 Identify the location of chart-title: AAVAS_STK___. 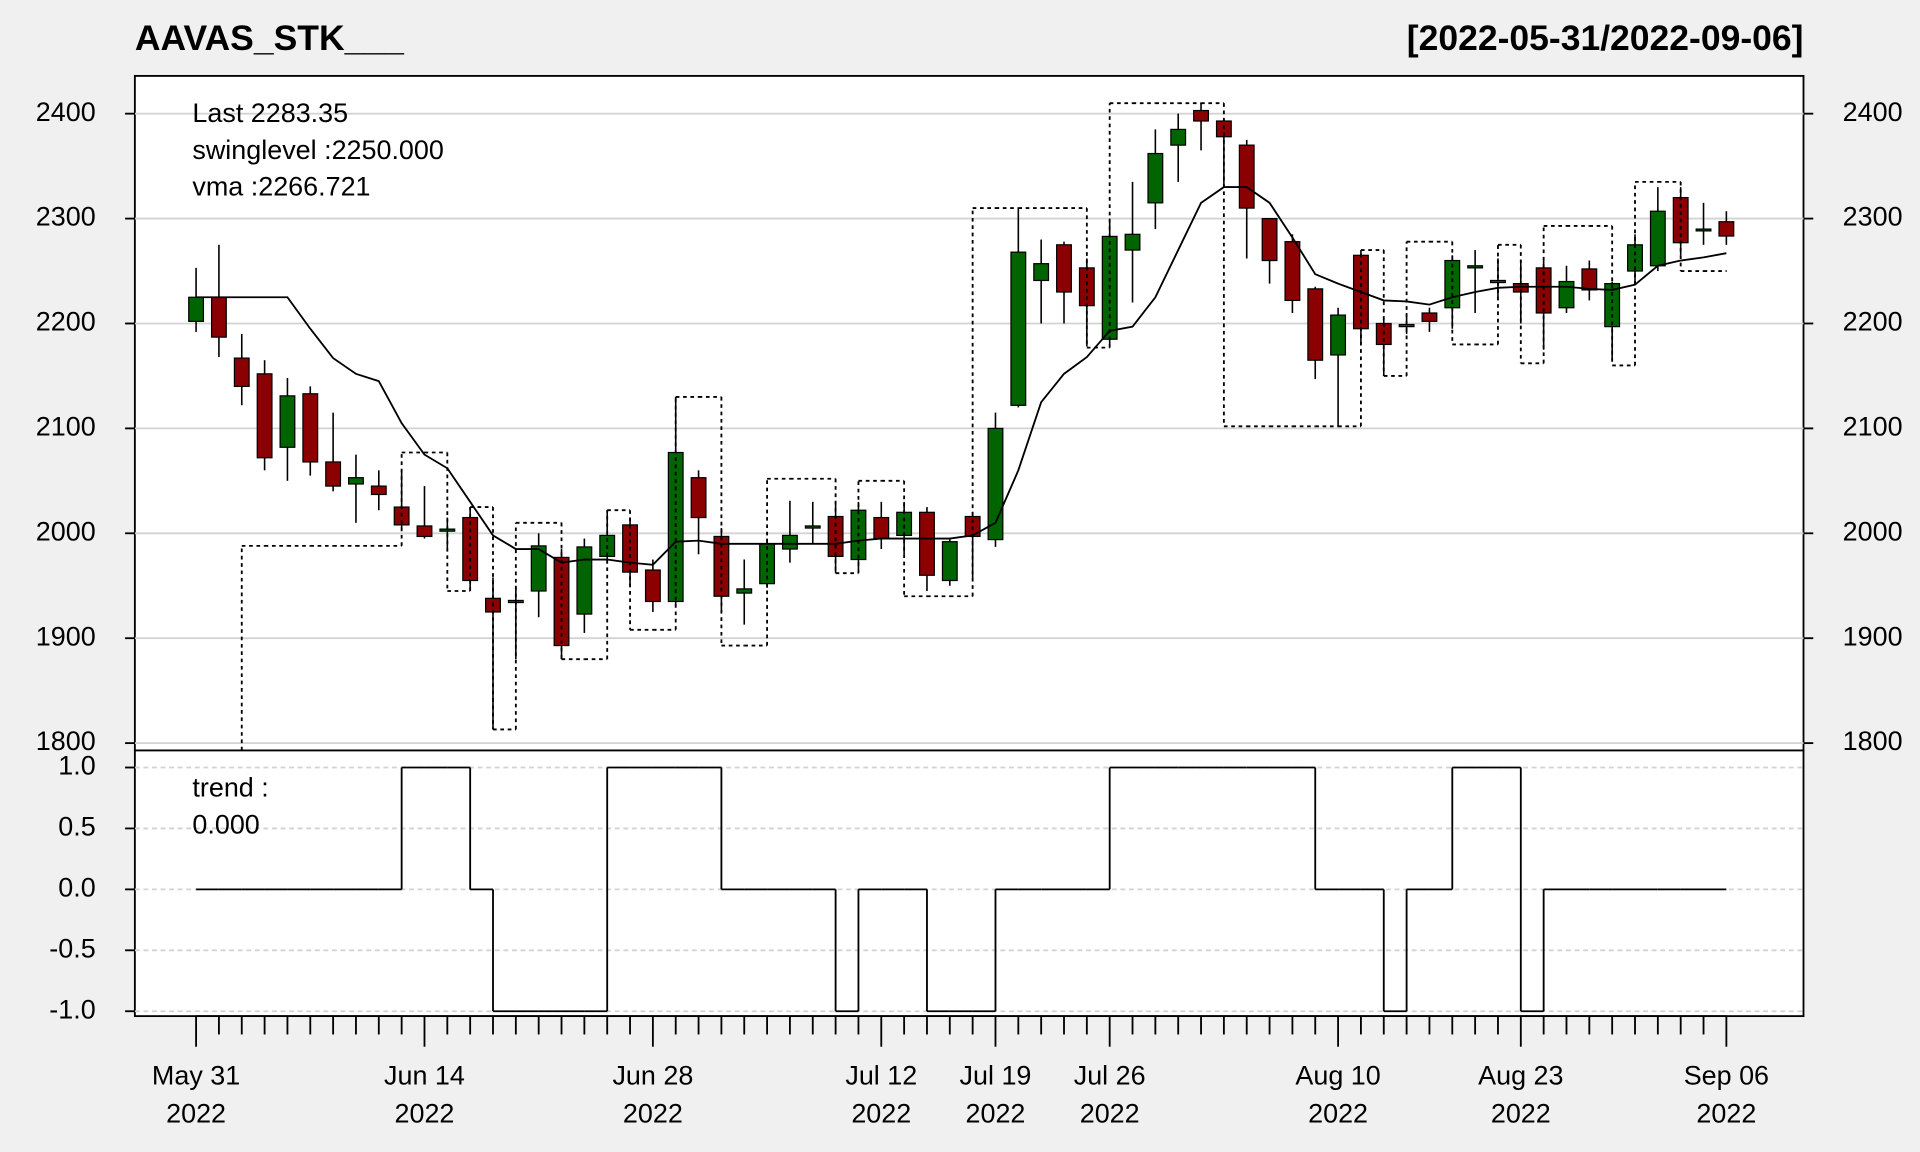
(270, 38).